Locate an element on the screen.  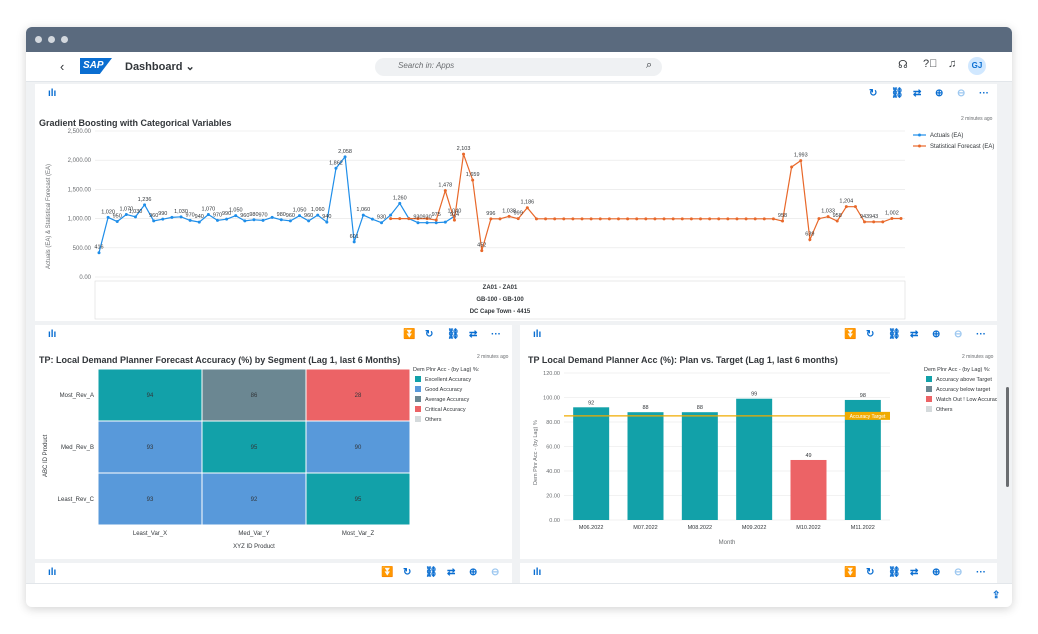
page-scrollbar is located at coordinates (1007, 437).